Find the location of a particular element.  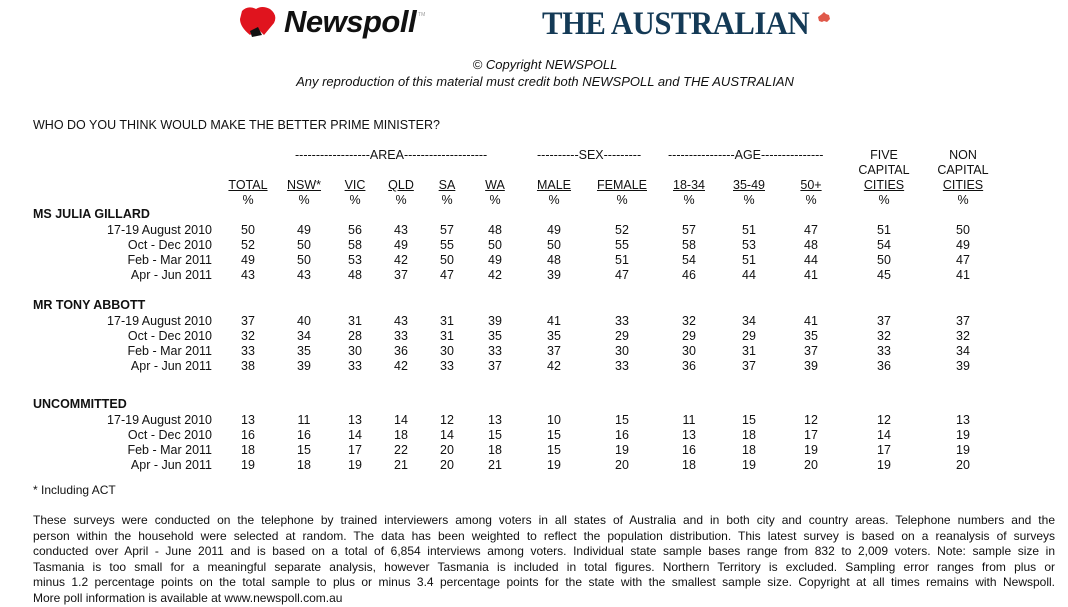

row-period: Oct - Dec 2010 is located at coordinates (169, 336).